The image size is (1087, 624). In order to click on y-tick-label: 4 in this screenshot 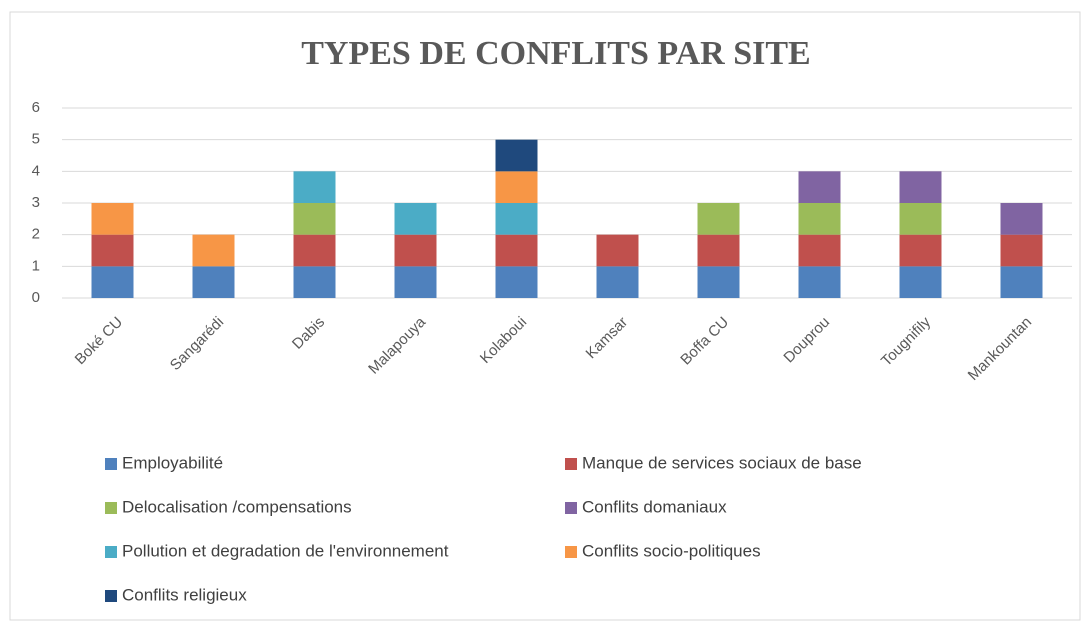, I will do `click(36, 170)`.